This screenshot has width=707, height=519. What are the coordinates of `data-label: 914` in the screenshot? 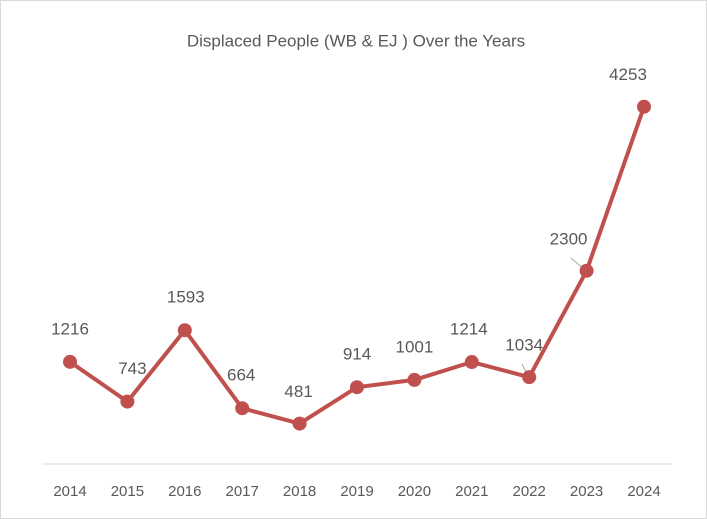 It's located at (357, 354).